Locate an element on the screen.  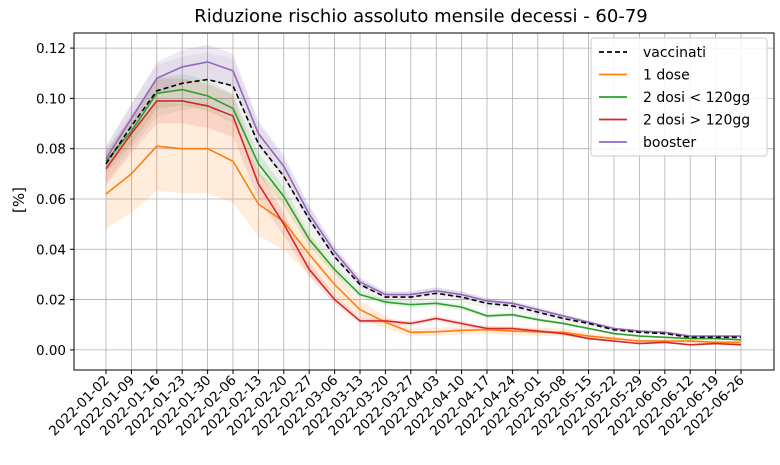
legend-box is located at coordinates (679, 97).